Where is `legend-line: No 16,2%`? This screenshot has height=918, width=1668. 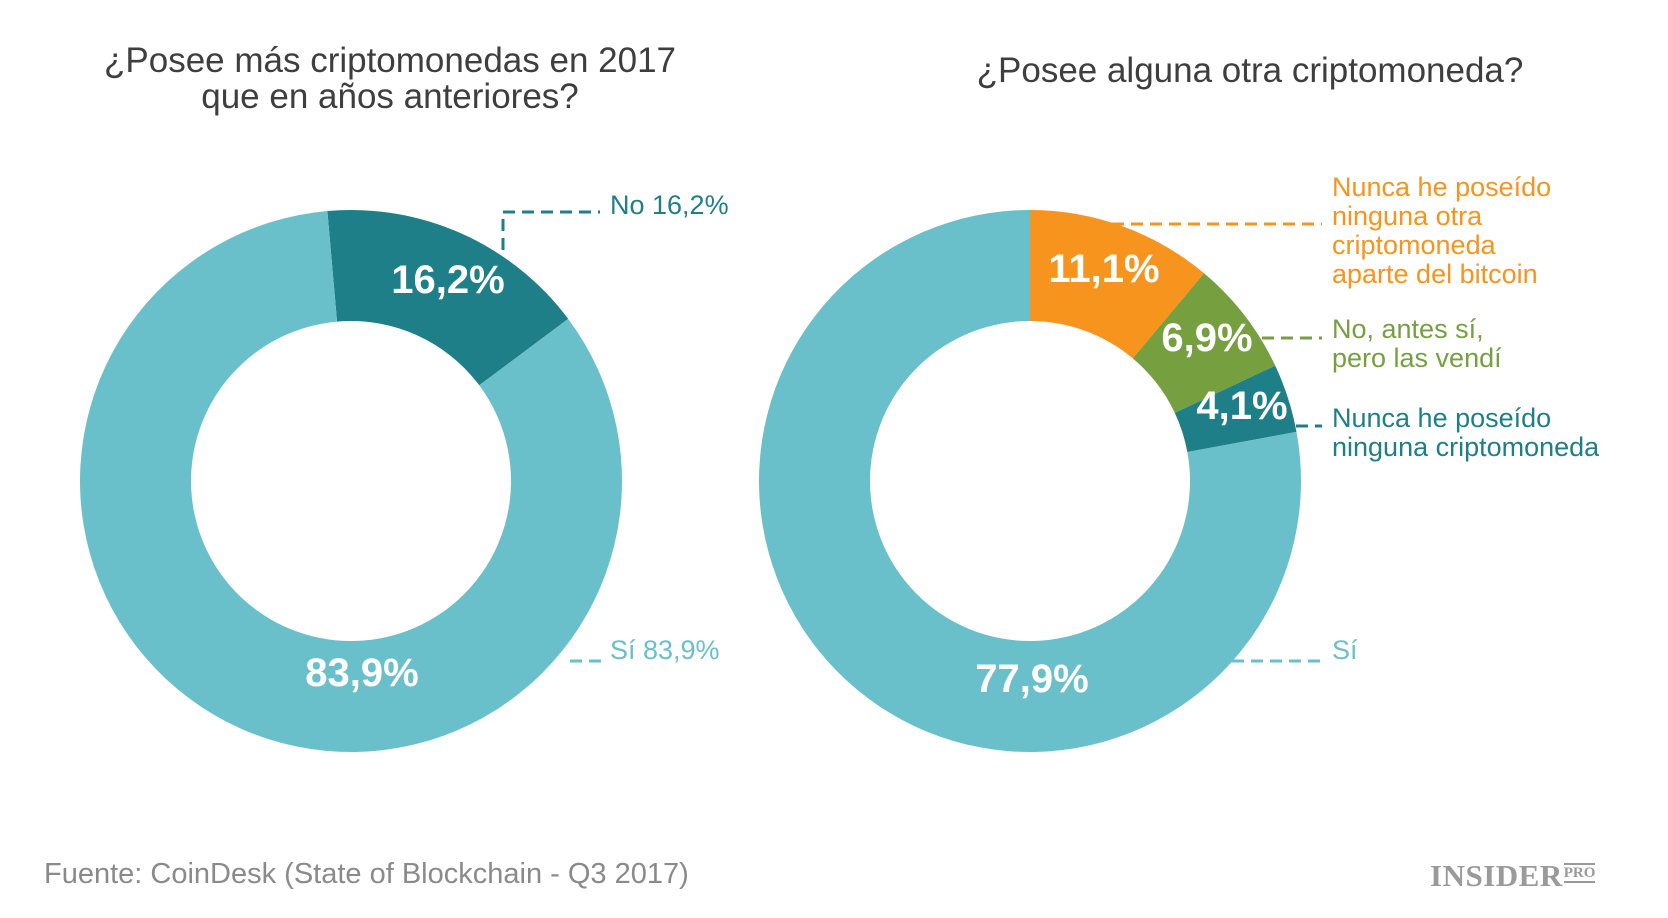
legend-line: No 16,2% is located at coordinates (669, 205).